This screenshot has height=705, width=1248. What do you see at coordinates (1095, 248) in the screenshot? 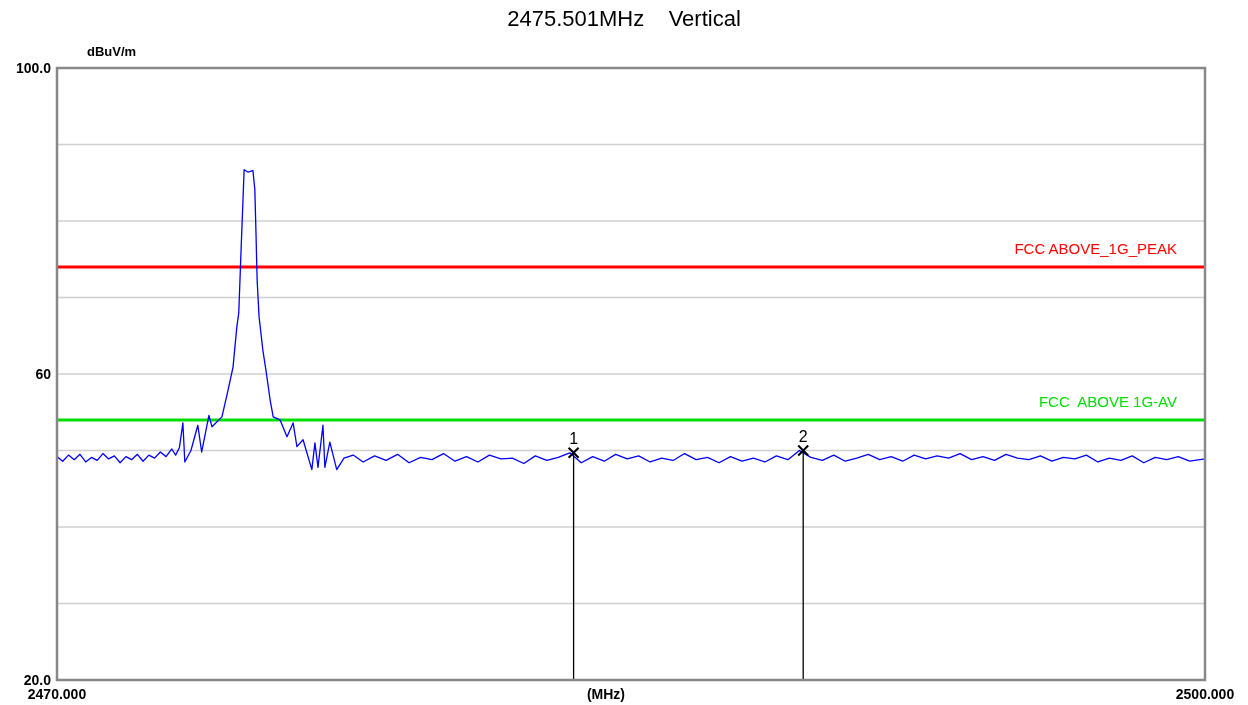
I see `ref-line-label: FCC ABOVE_1G_PEAK` at bounding box center [1095, 248].